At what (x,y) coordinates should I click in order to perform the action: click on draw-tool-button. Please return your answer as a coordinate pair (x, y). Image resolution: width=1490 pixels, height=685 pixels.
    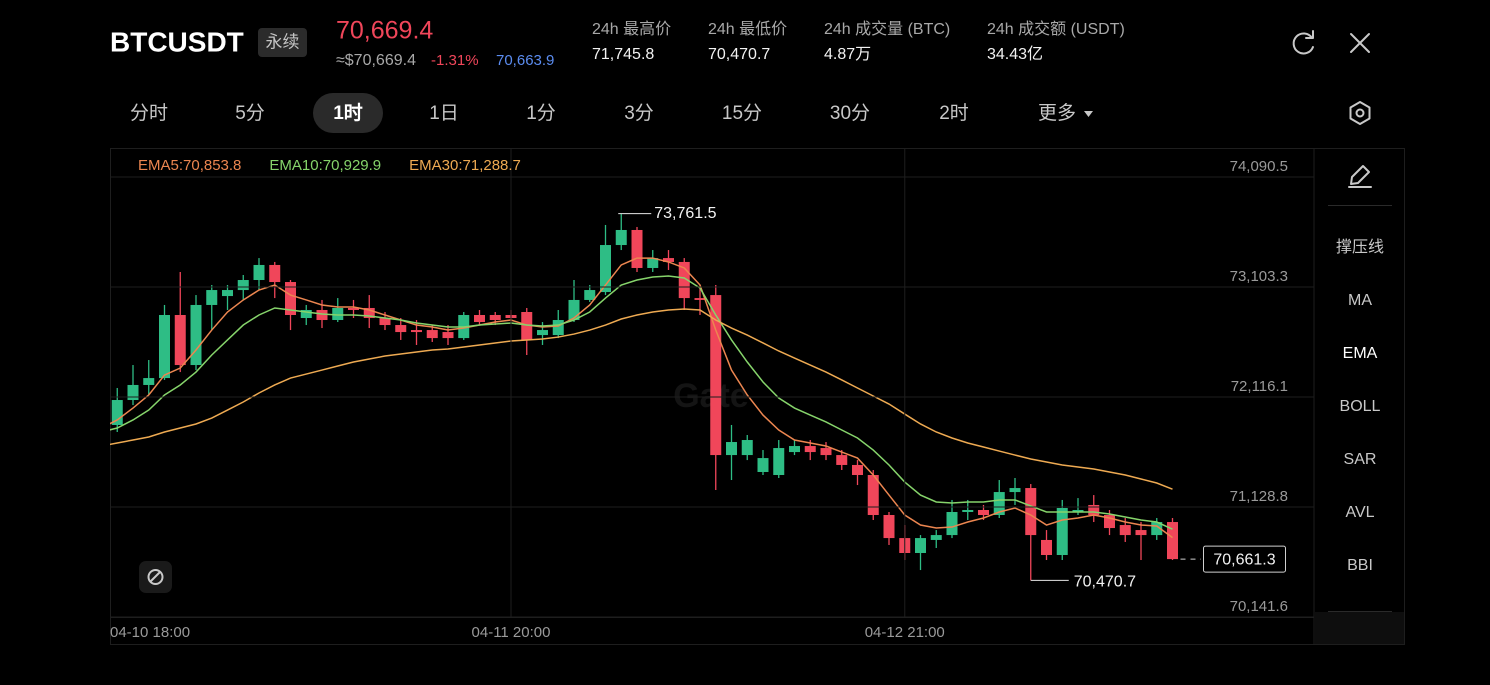
    Looking at the image, I should click on (1360, 176).